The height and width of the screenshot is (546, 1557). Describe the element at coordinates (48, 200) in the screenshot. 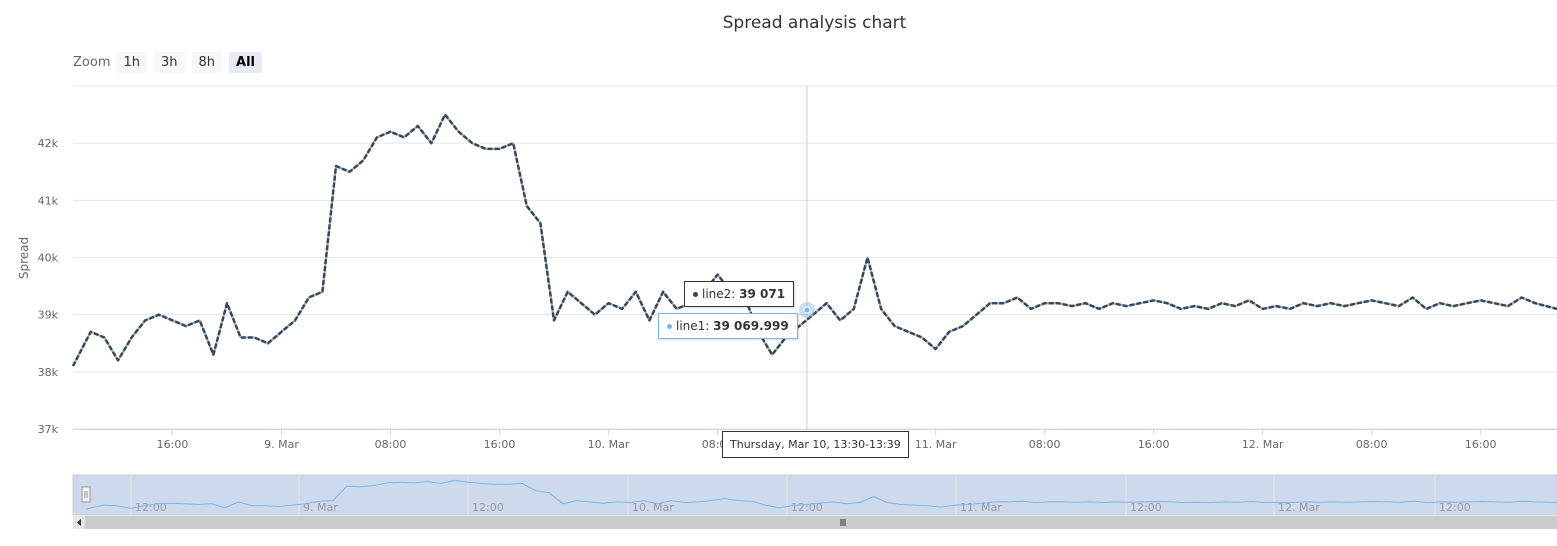

I see `y-tick-label: 41k` at that location.